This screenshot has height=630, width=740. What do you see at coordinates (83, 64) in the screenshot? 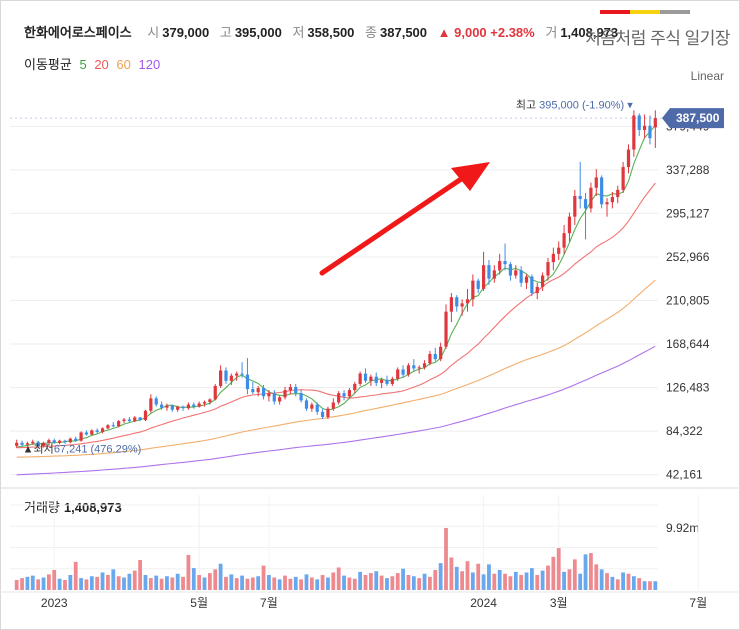
I see `ma-5: 5` at bounding box center [83, 64].